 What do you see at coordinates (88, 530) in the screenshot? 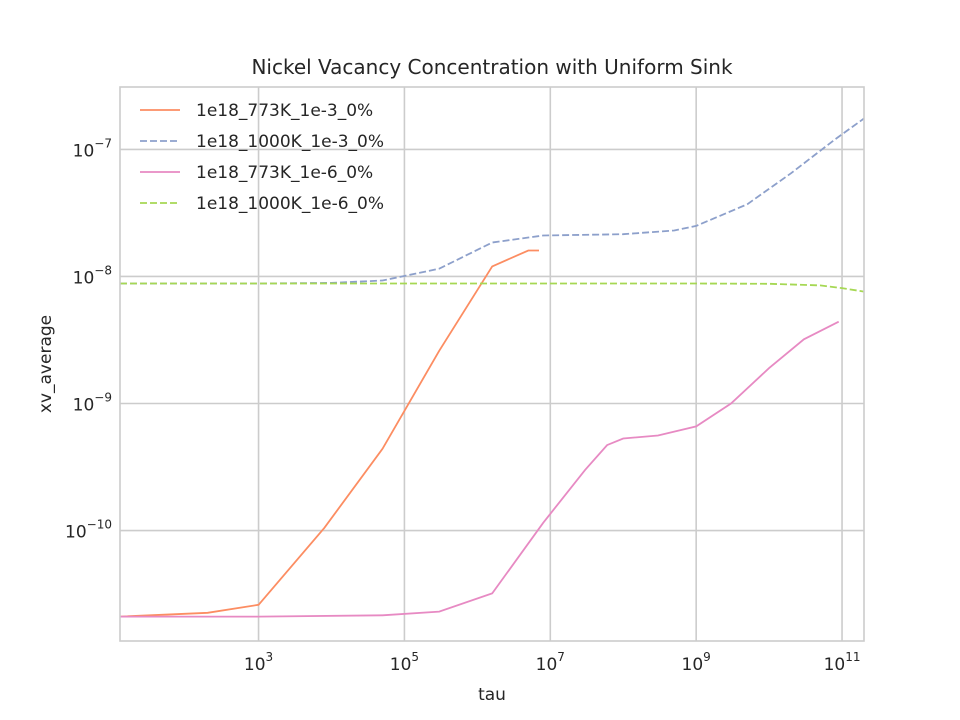
I see `y-tick-label: 10⁻¹⁰` at bounding box center [88, 530].